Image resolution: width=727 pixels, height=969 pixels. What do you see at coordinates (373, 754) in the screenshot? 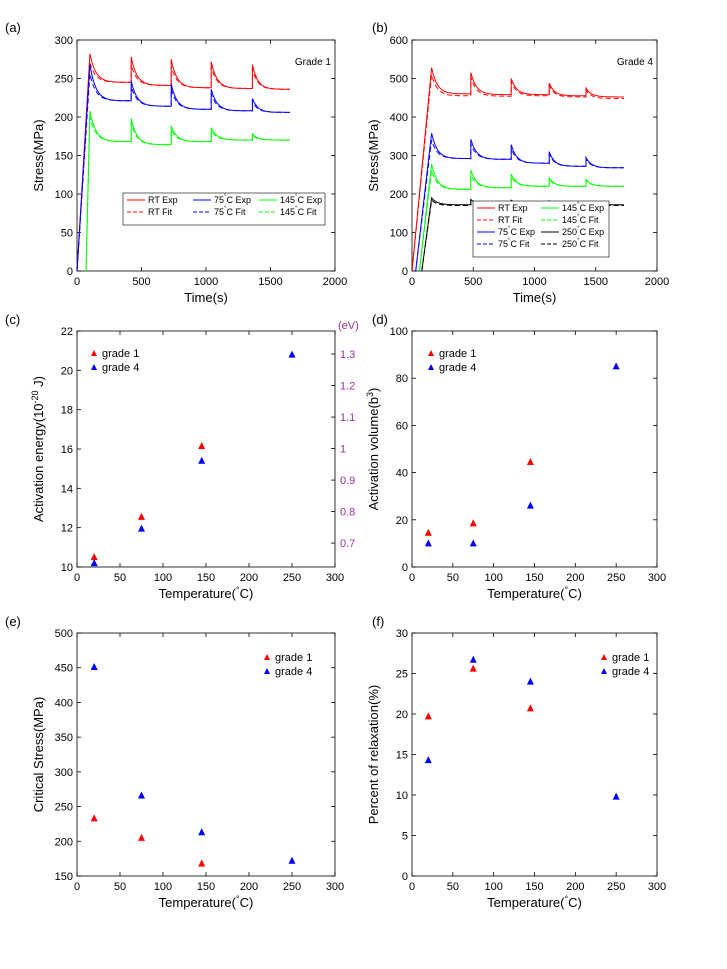
I see `y-axis-label: Percent of relaxation(%)` at bounding box center [373, 754].